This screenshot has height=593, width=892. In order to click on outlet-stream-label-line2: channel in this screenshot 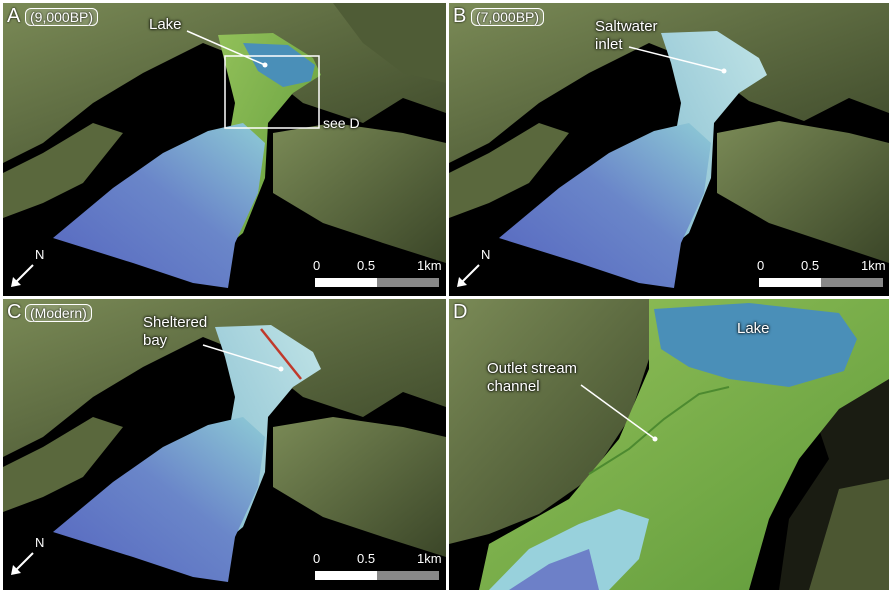, I will do `click(513, 386)`.